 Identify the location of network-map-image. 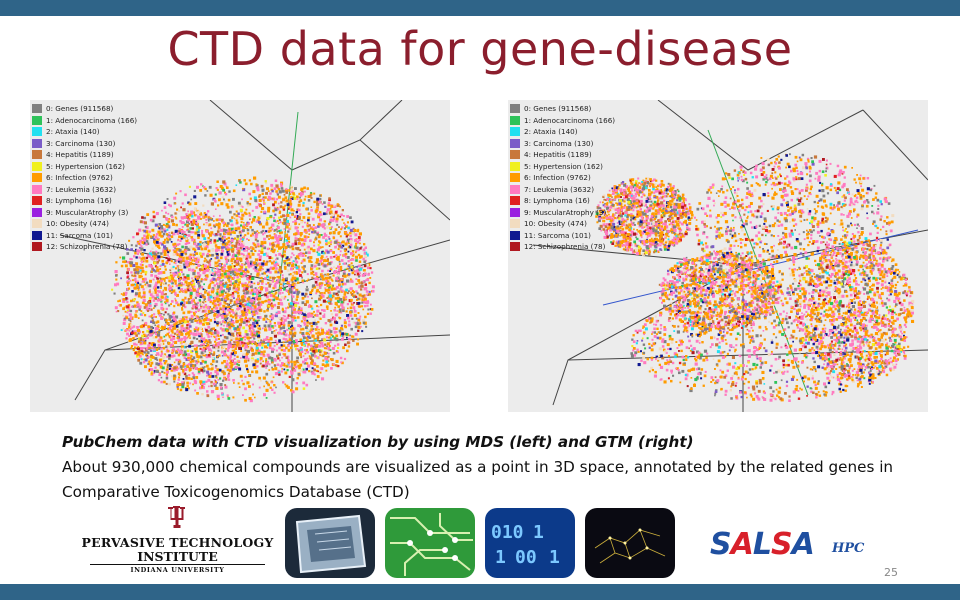
(630, 543).